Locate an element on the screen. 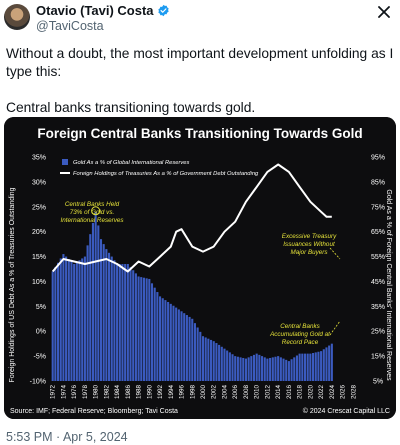 The image size is (400, 445). x-tick-label: 2002 is located at coordinates (214, 392).